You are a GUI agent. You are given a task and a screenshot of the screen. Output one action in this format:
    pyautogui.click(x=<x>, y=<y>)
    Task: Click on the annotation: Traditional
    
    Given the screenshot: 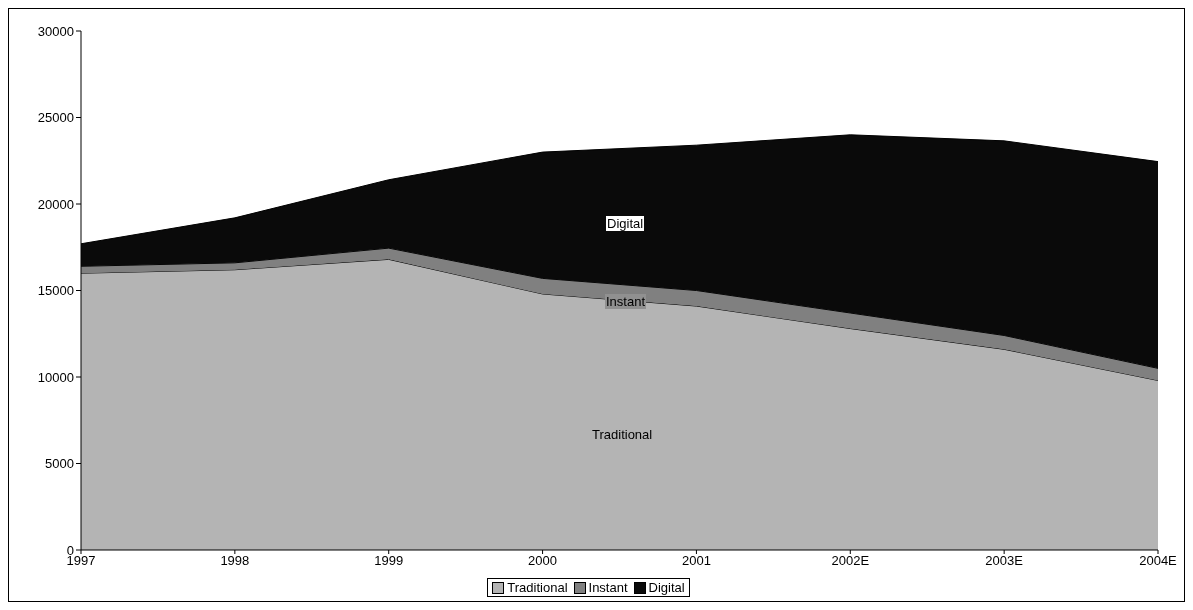 What is the action you would take?
    pyautogui.click(x=622, y=434)
    